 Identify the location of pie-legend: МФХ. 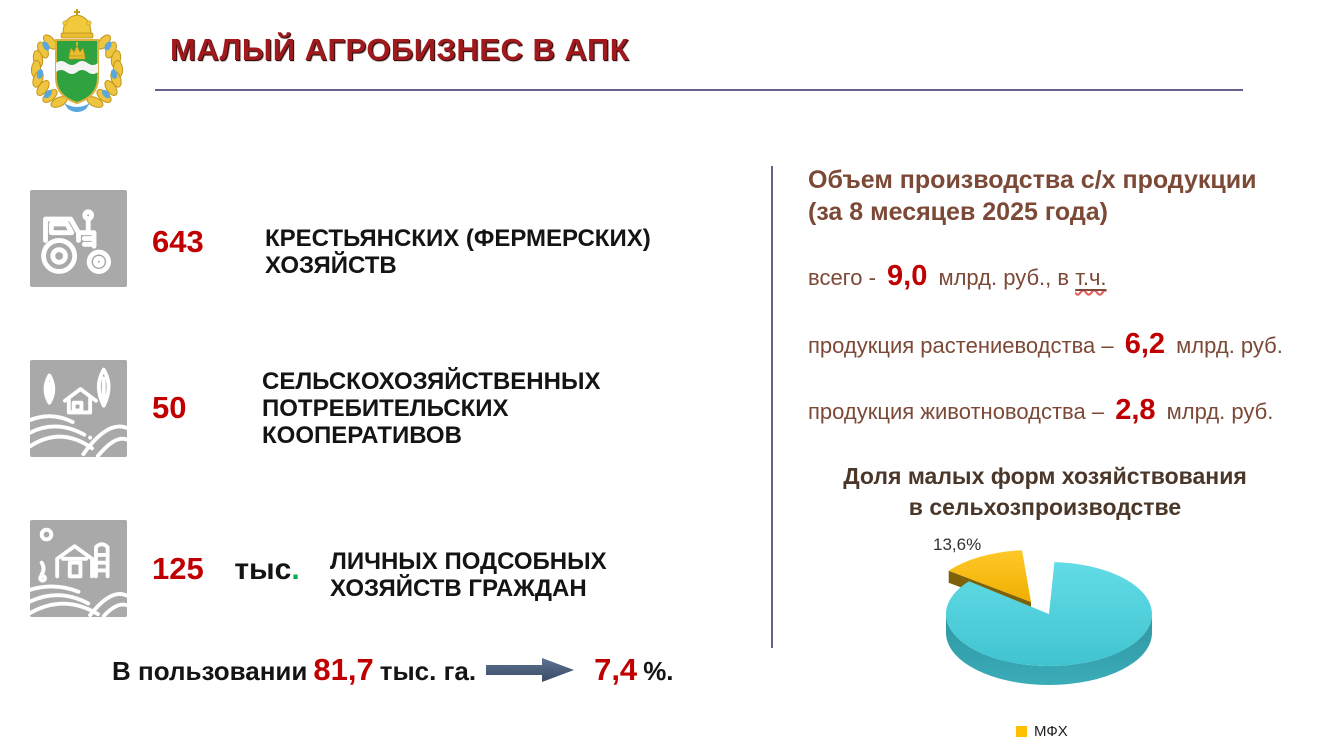
(1042, 731).